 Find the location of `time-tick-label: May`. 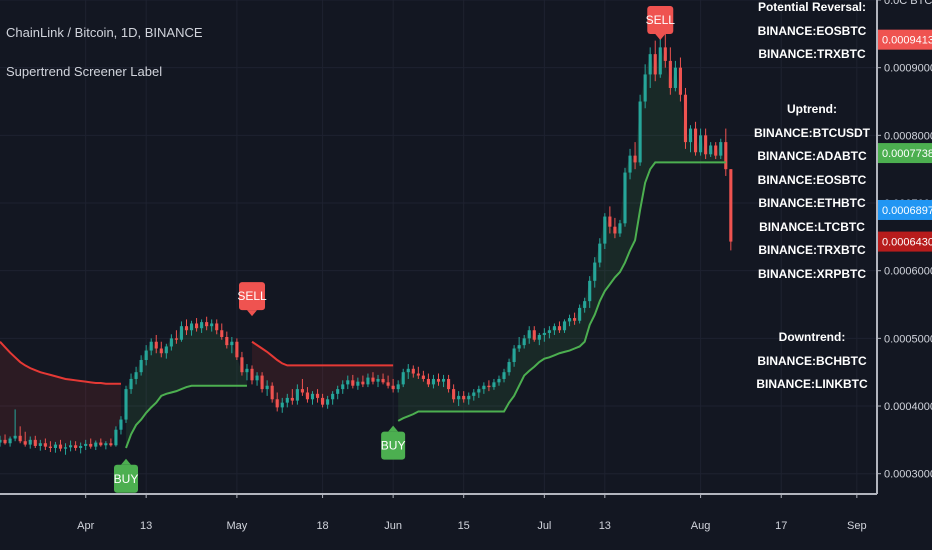

time-tick-label: May is located at coordinates (237, 526).